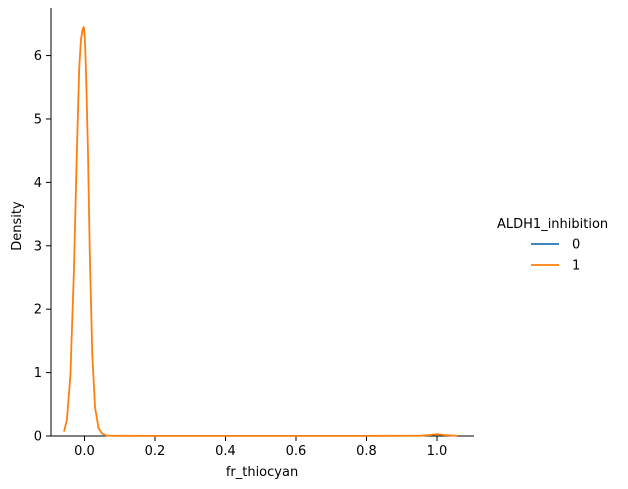  I want to click on x-tick-label: 0.2, so click(155, 451).